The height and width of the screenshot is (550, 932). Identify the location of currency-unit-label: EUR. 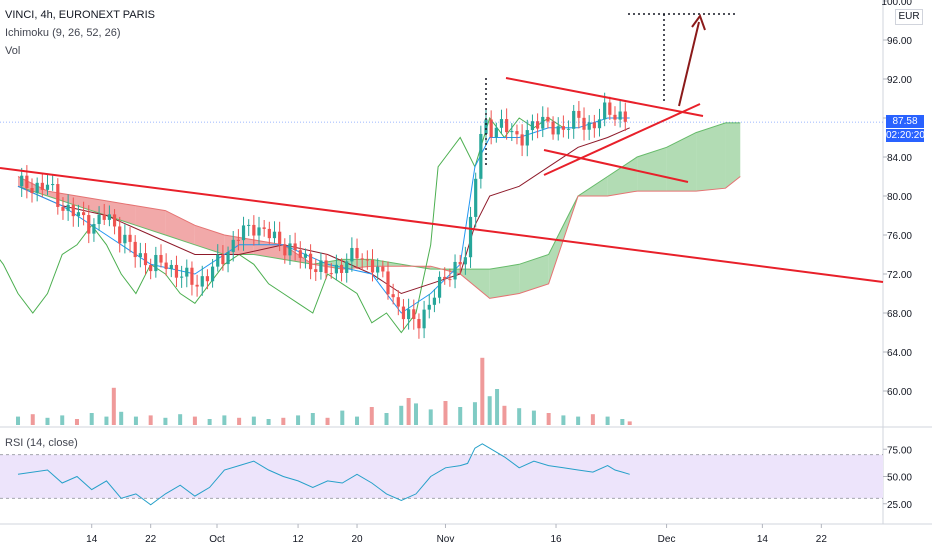
(909, 17).